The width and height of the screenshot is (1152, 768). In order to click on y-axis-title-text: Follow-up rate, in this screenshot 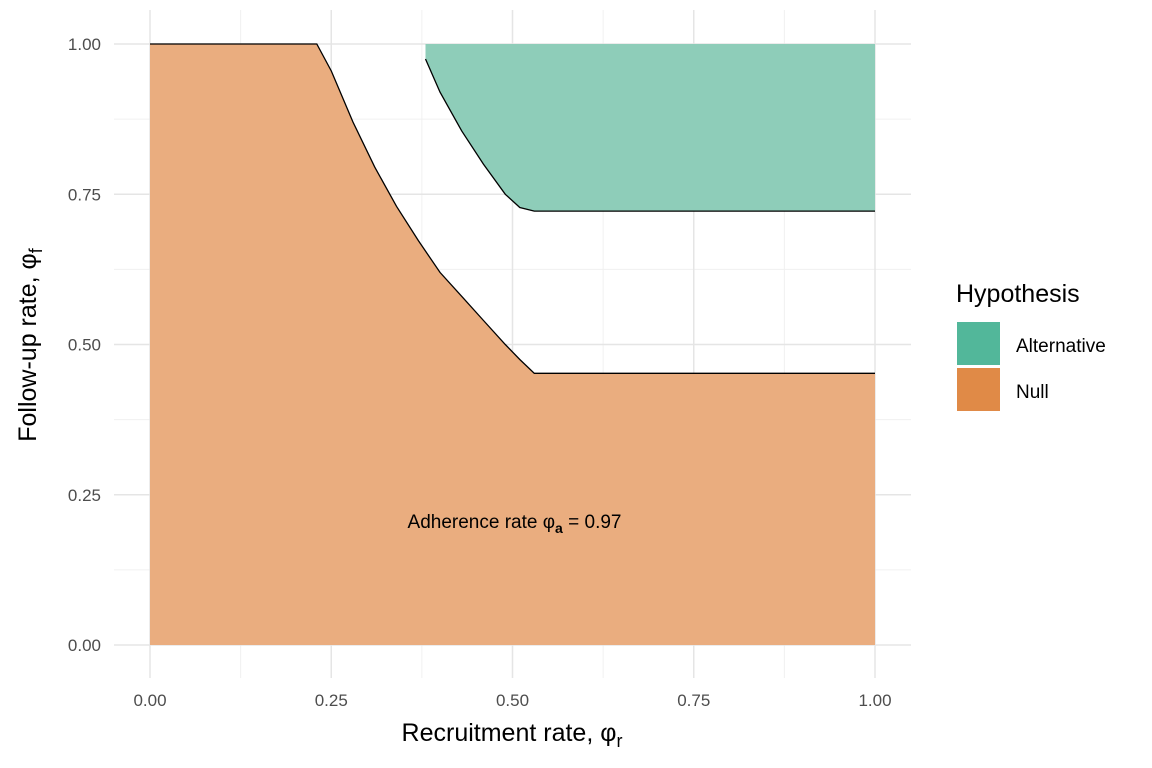, I will do `click(28, 355)`.